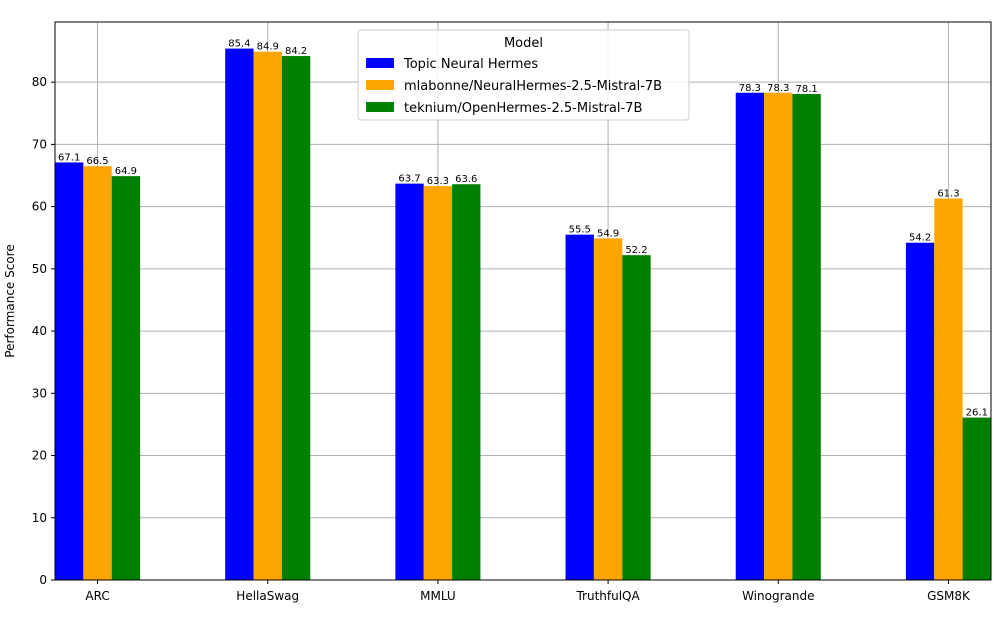 This screenshot has height=622, width=1003. I want to click on y-tick-label: 80, so click(39, 82).